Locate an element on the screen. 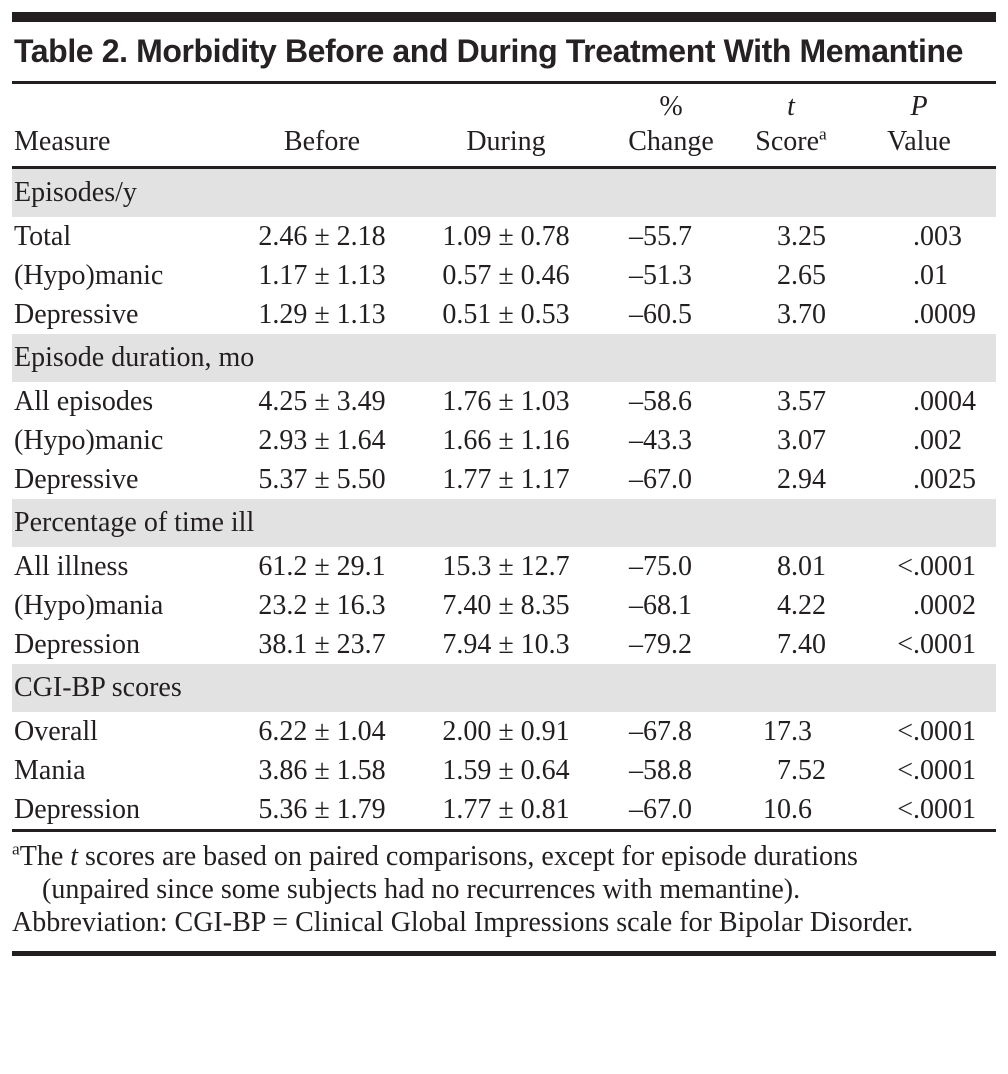 The width and height of the screenshot is (1008, 1074). cell-before: 6.22 ± 1.04 is located at coordinates (322, 731).